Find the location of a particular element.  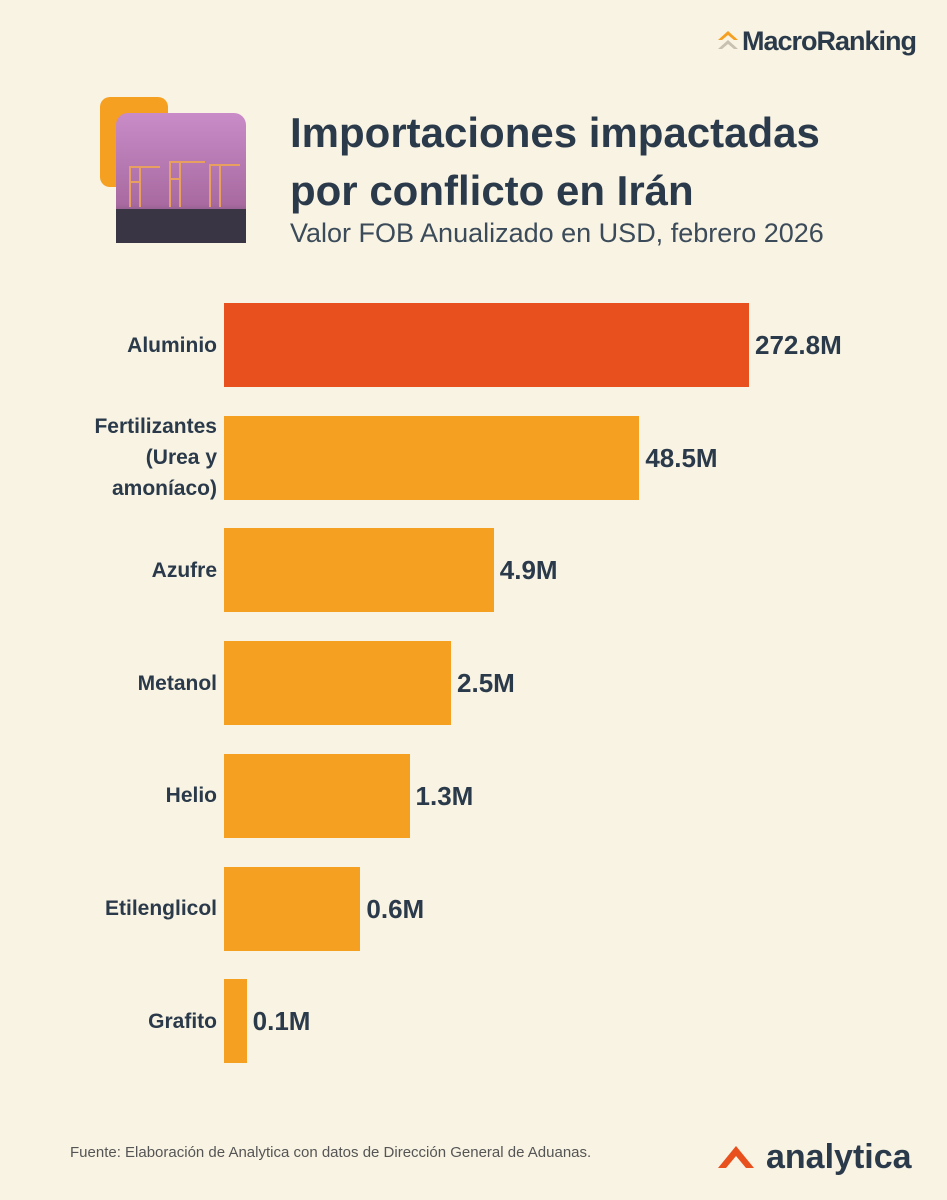

value-label: 272.8M is located at coordinates (798, 345).